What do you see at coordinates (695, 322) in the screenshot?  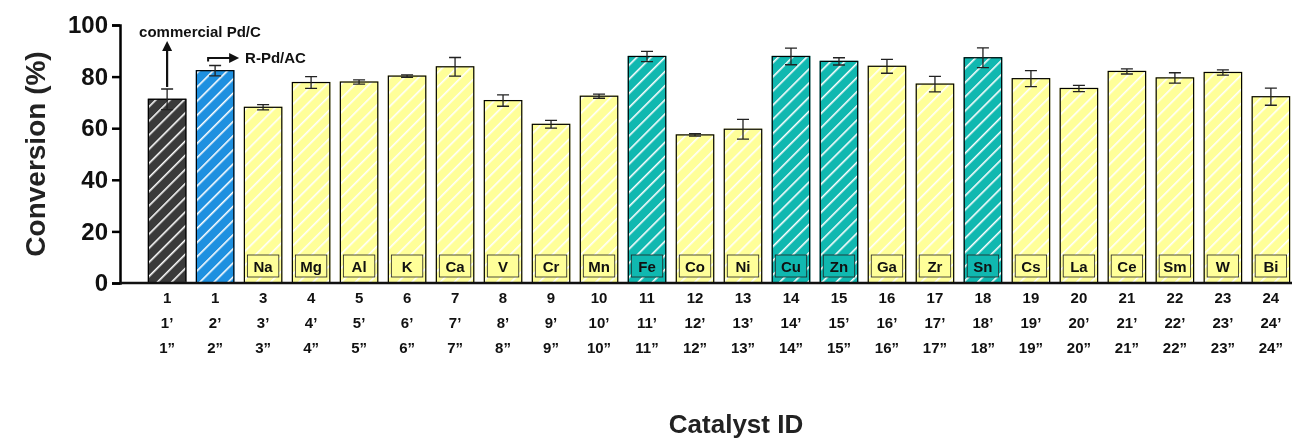 I see `x-tick-label: 12 12’ 12”` at bounding box center [695, 322].